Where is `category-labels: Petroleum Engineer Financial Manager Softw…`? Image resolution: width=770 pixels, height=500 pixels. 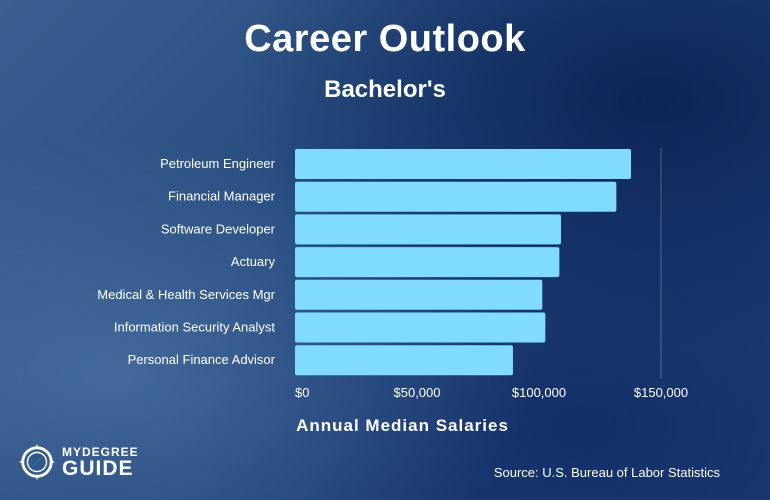
category-labels: Petroleum Engineer Financial Manager Softw… is located at coordinates (186, 261).